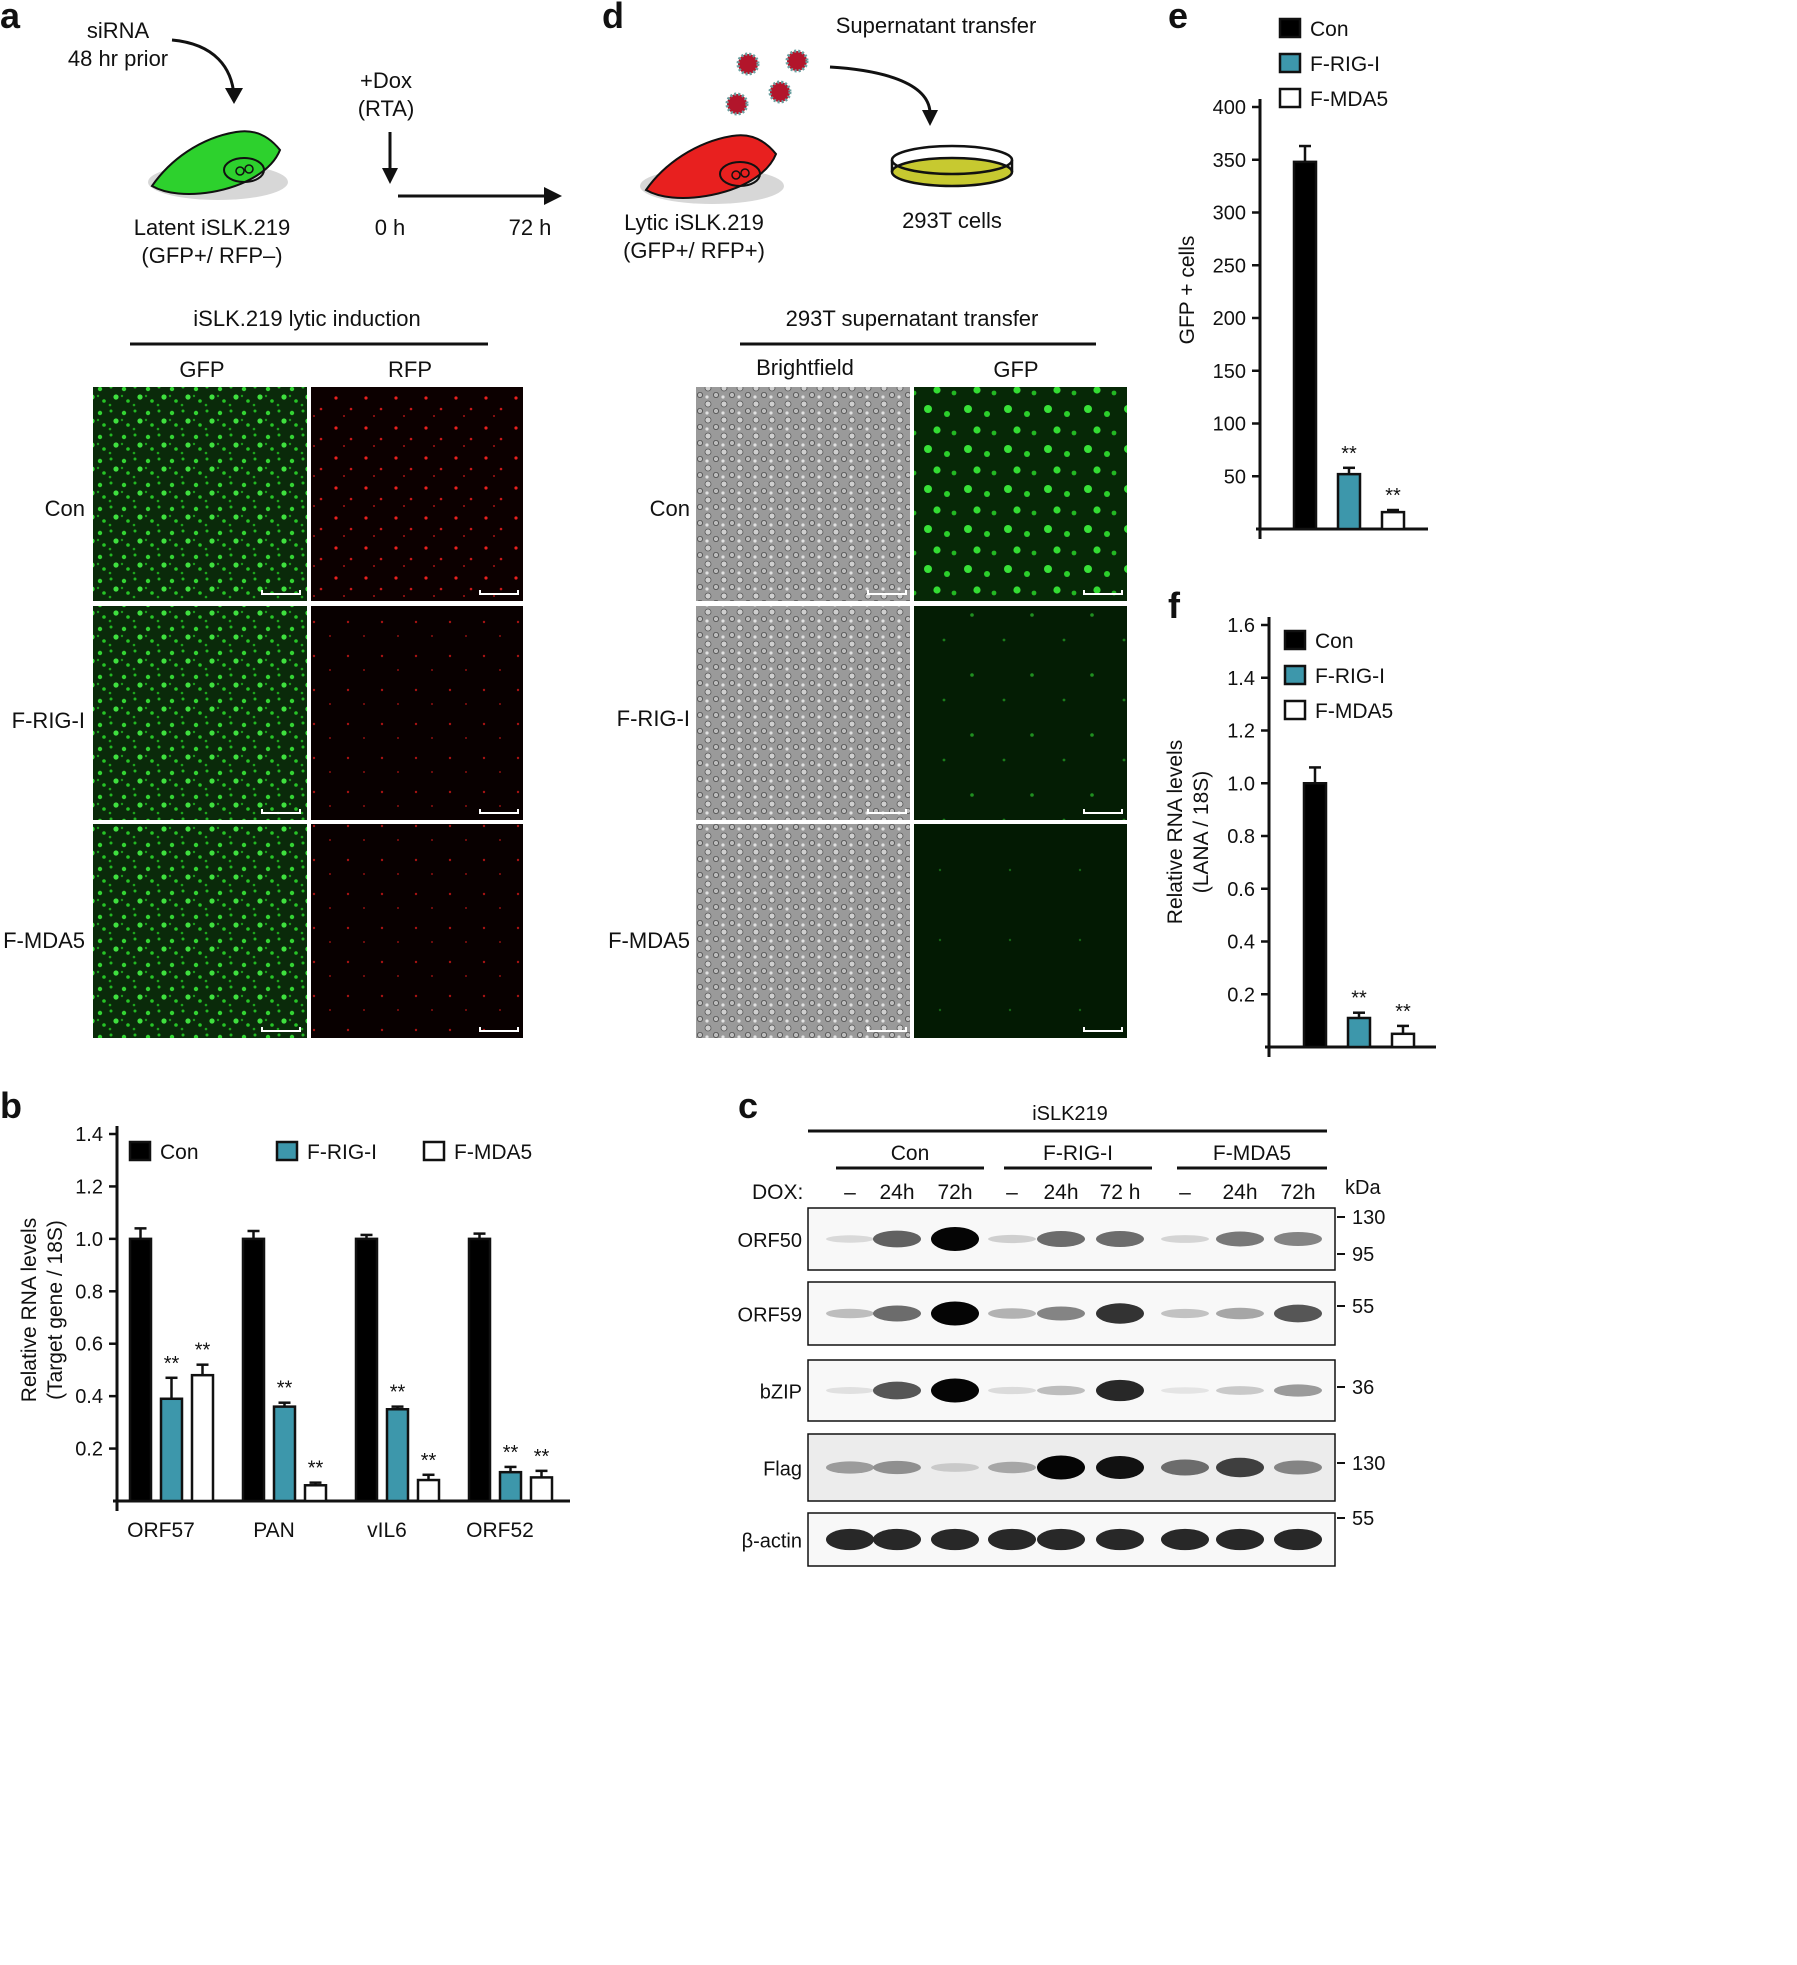 The height and width of the screenshot is (1965, 1797). I want to click on lane-label: 72h, so click(1297, 1192).